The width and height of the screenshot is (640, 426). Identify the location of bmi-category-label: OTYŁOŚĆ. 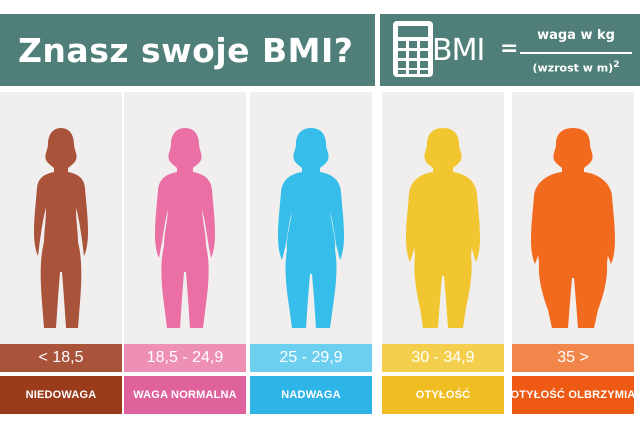
(443, 395).